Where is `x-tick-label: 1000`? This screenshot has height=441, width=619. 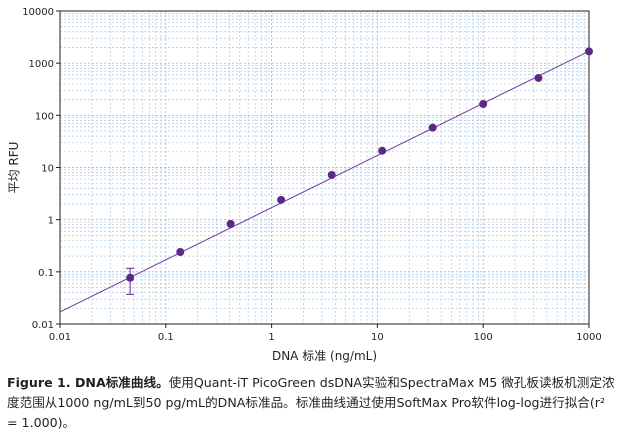 x-tick-label: 1000 is located at coordinates (588, 337).